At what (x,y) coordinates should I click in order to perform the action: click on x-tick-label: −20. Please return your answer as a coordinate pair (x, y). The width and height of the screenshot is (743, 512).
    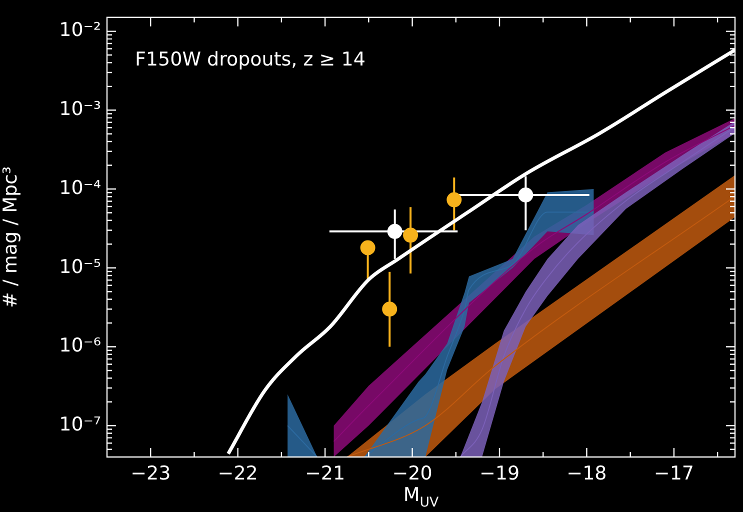
    Looking at the image, I should click on (412, 473).